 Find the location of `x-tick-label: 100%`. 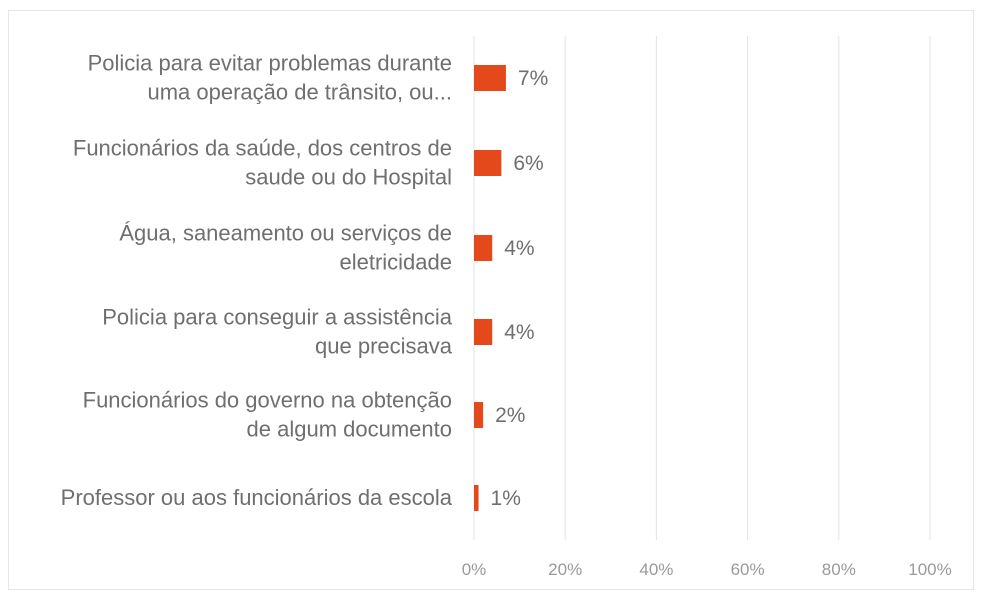

x-tick-label: 100% is located at coordinates (929, 569).